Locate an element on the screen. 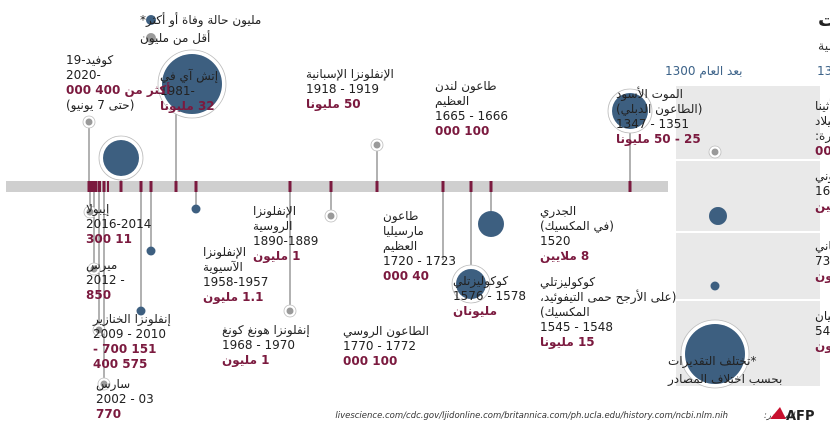 This screenshot has height=430, width=830. event-deaths: مليونان is located at coordinates (475, 311).